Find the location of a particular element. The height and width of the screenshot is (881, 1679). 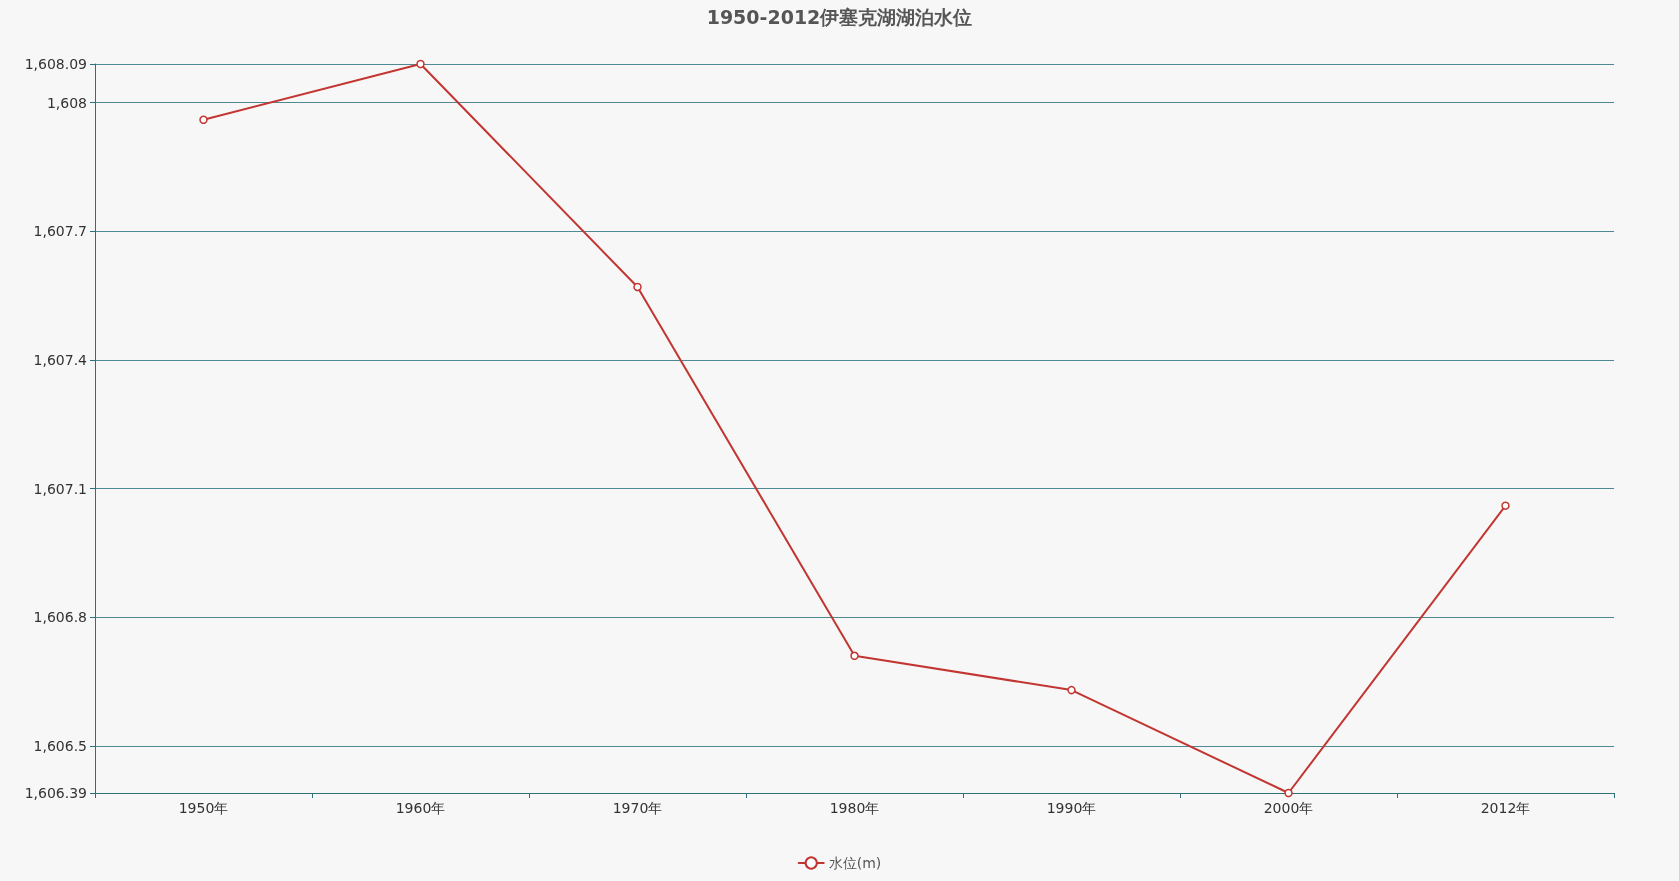

y-tick-label: 1,608 is located at coordinates (66, 102).